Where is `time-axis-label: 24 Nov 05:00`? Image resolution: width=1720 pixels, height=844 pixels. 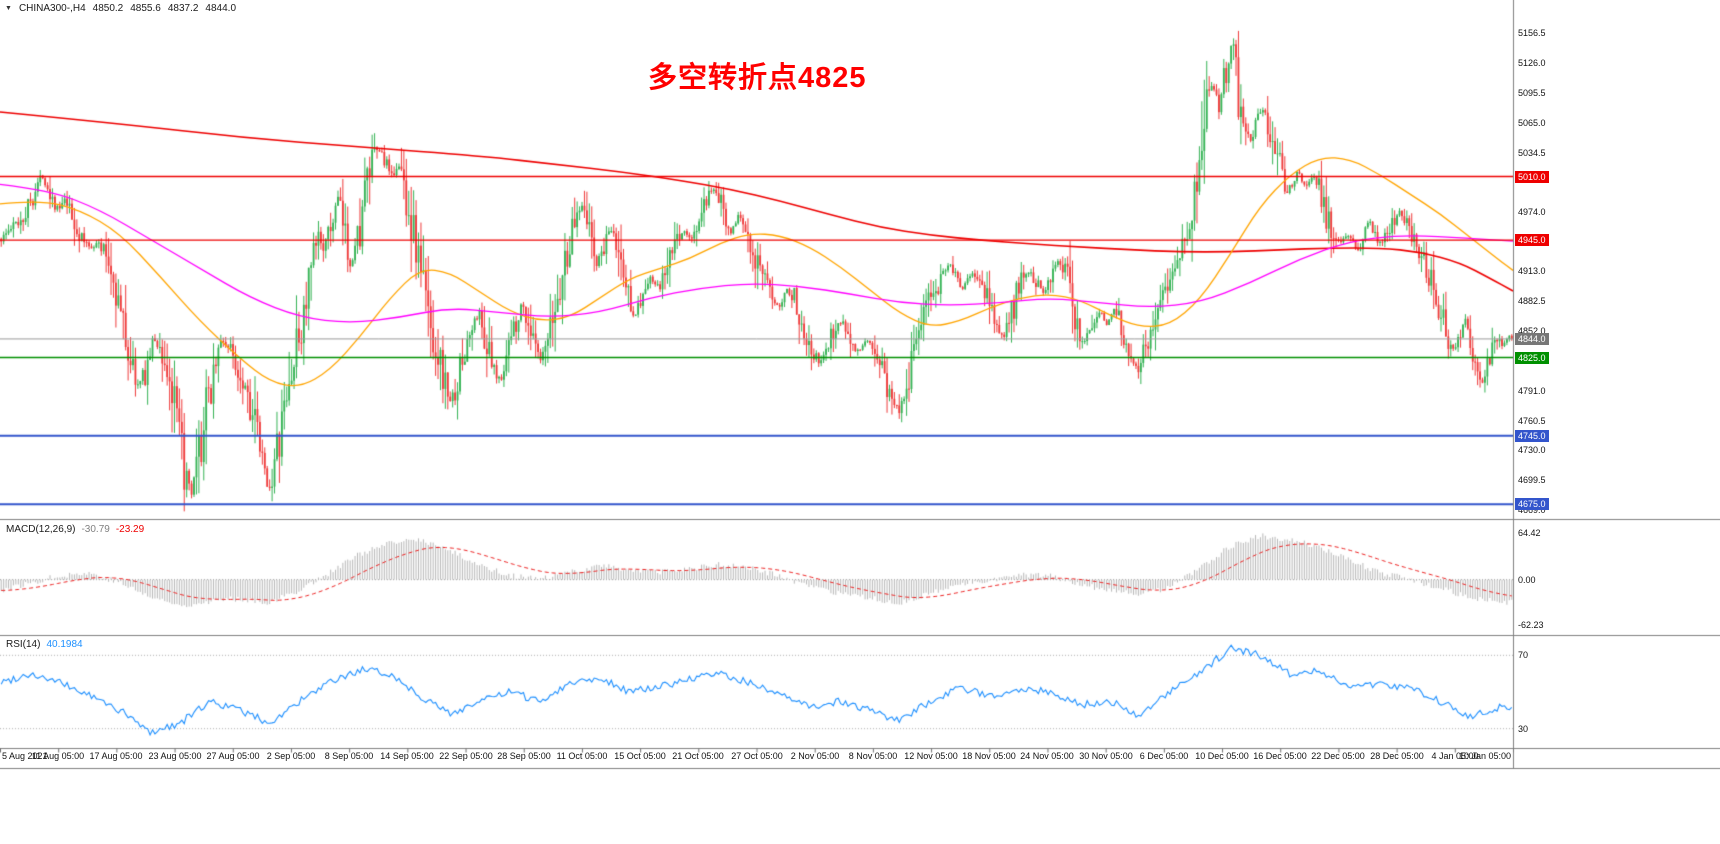
time-axis-label: 24 Nov 05:00 is located at coordinates (1047, 756).